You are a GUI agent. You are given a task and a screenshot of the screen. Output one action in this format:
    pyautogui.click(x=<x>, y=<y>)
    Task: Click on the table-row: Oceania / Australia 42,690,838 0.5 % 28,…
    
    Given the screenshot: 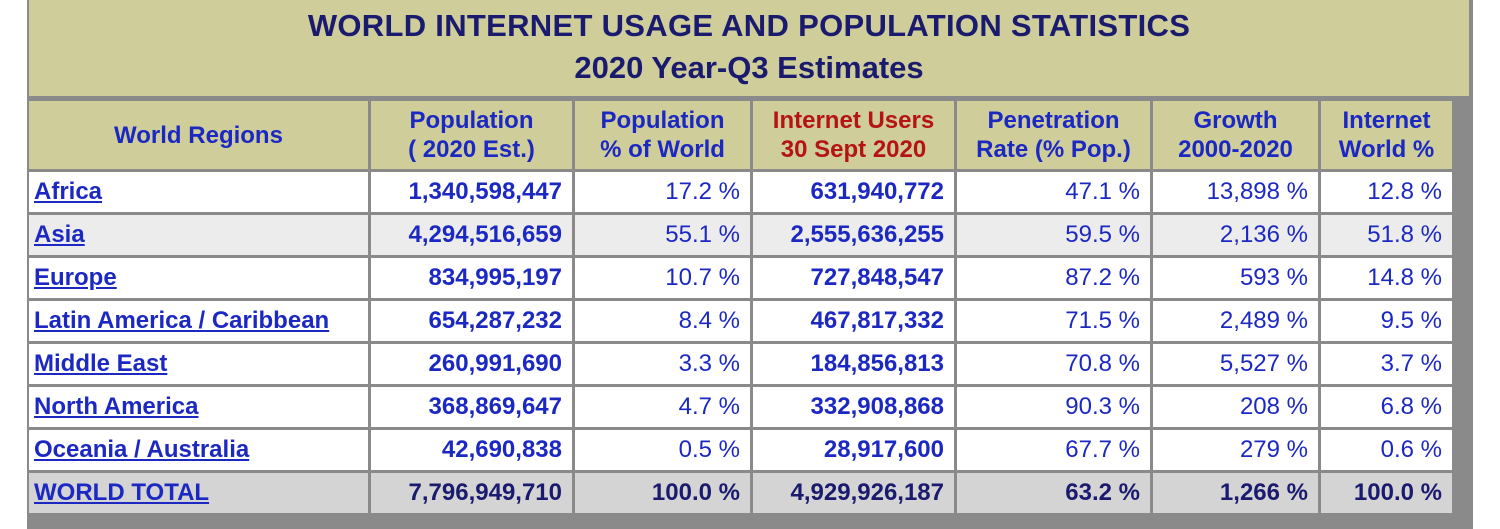 What is the action you would take?
    pyautogui.click(x=740, y=450)
    